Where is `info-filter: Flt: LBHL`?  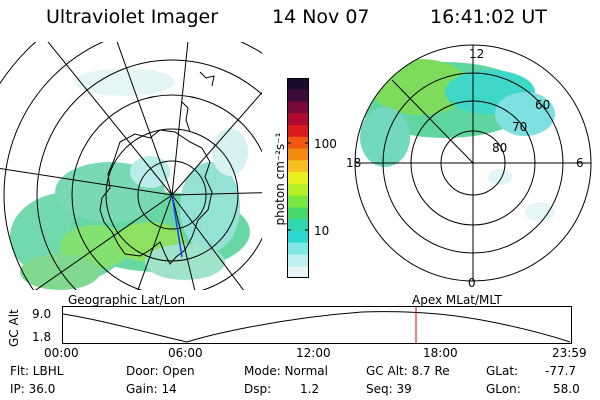 info-filter: Flt: LBHL is located at coordinates (37, 371).